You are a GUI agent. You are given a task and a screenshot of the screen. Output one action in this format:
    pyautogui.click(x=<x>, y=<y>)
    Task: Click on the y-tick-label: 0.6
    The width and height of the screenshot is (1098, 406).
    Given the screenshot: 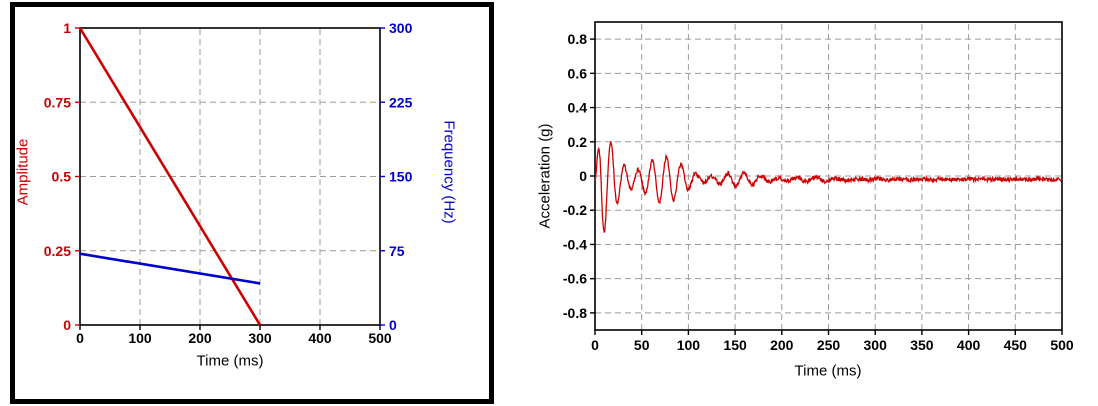 What is the action you would take?
    pyautogui.click(x=578, y=73)
    